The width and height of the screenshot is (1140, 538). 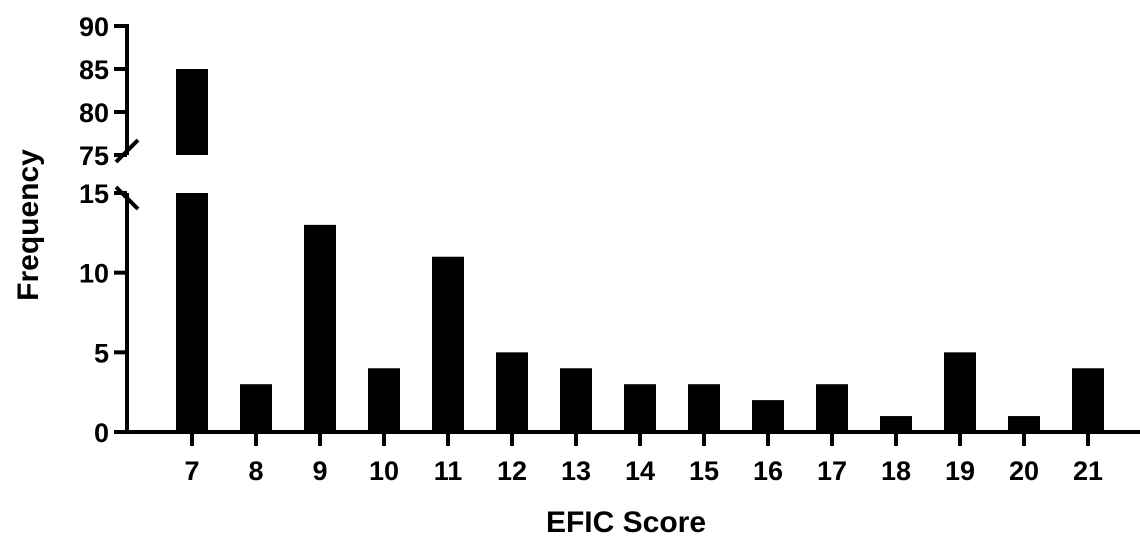 What do you see at coordinates (960, 471) in the screenshot?
I see `x-tick-label-19: 19` at bounding box center [960, 471].